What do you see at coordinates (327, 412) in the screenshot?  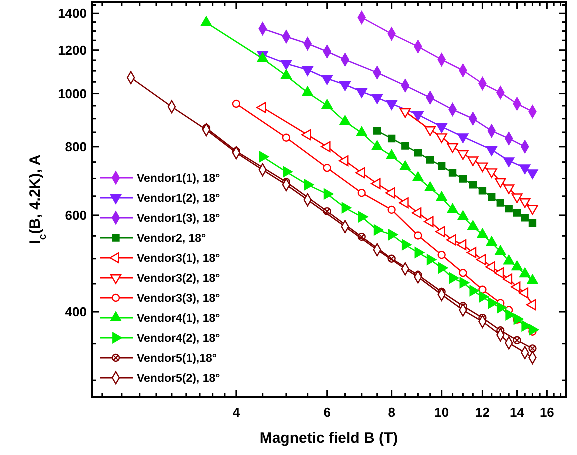 I see `x-tick-label: 6` at bounding box center [327, 412].